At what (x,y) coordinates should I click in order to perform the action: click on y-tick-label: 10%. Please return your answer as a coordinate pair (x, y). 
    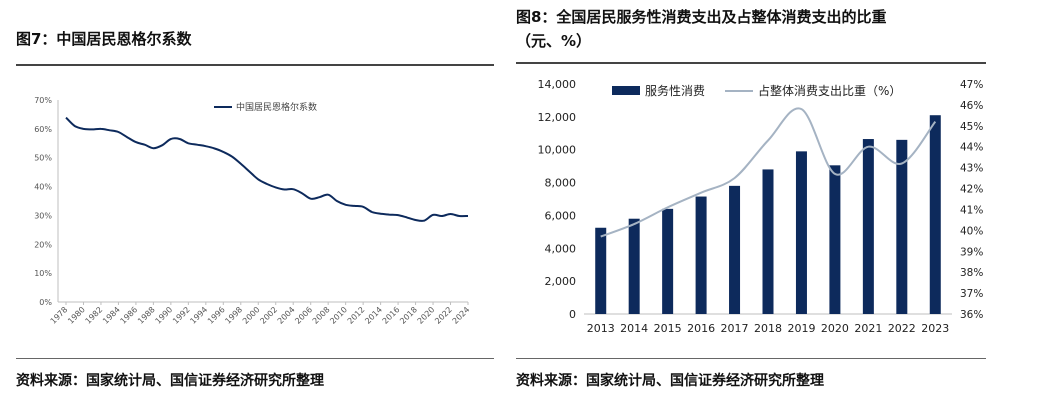
    Looking at the image, I should click on (43, 273).